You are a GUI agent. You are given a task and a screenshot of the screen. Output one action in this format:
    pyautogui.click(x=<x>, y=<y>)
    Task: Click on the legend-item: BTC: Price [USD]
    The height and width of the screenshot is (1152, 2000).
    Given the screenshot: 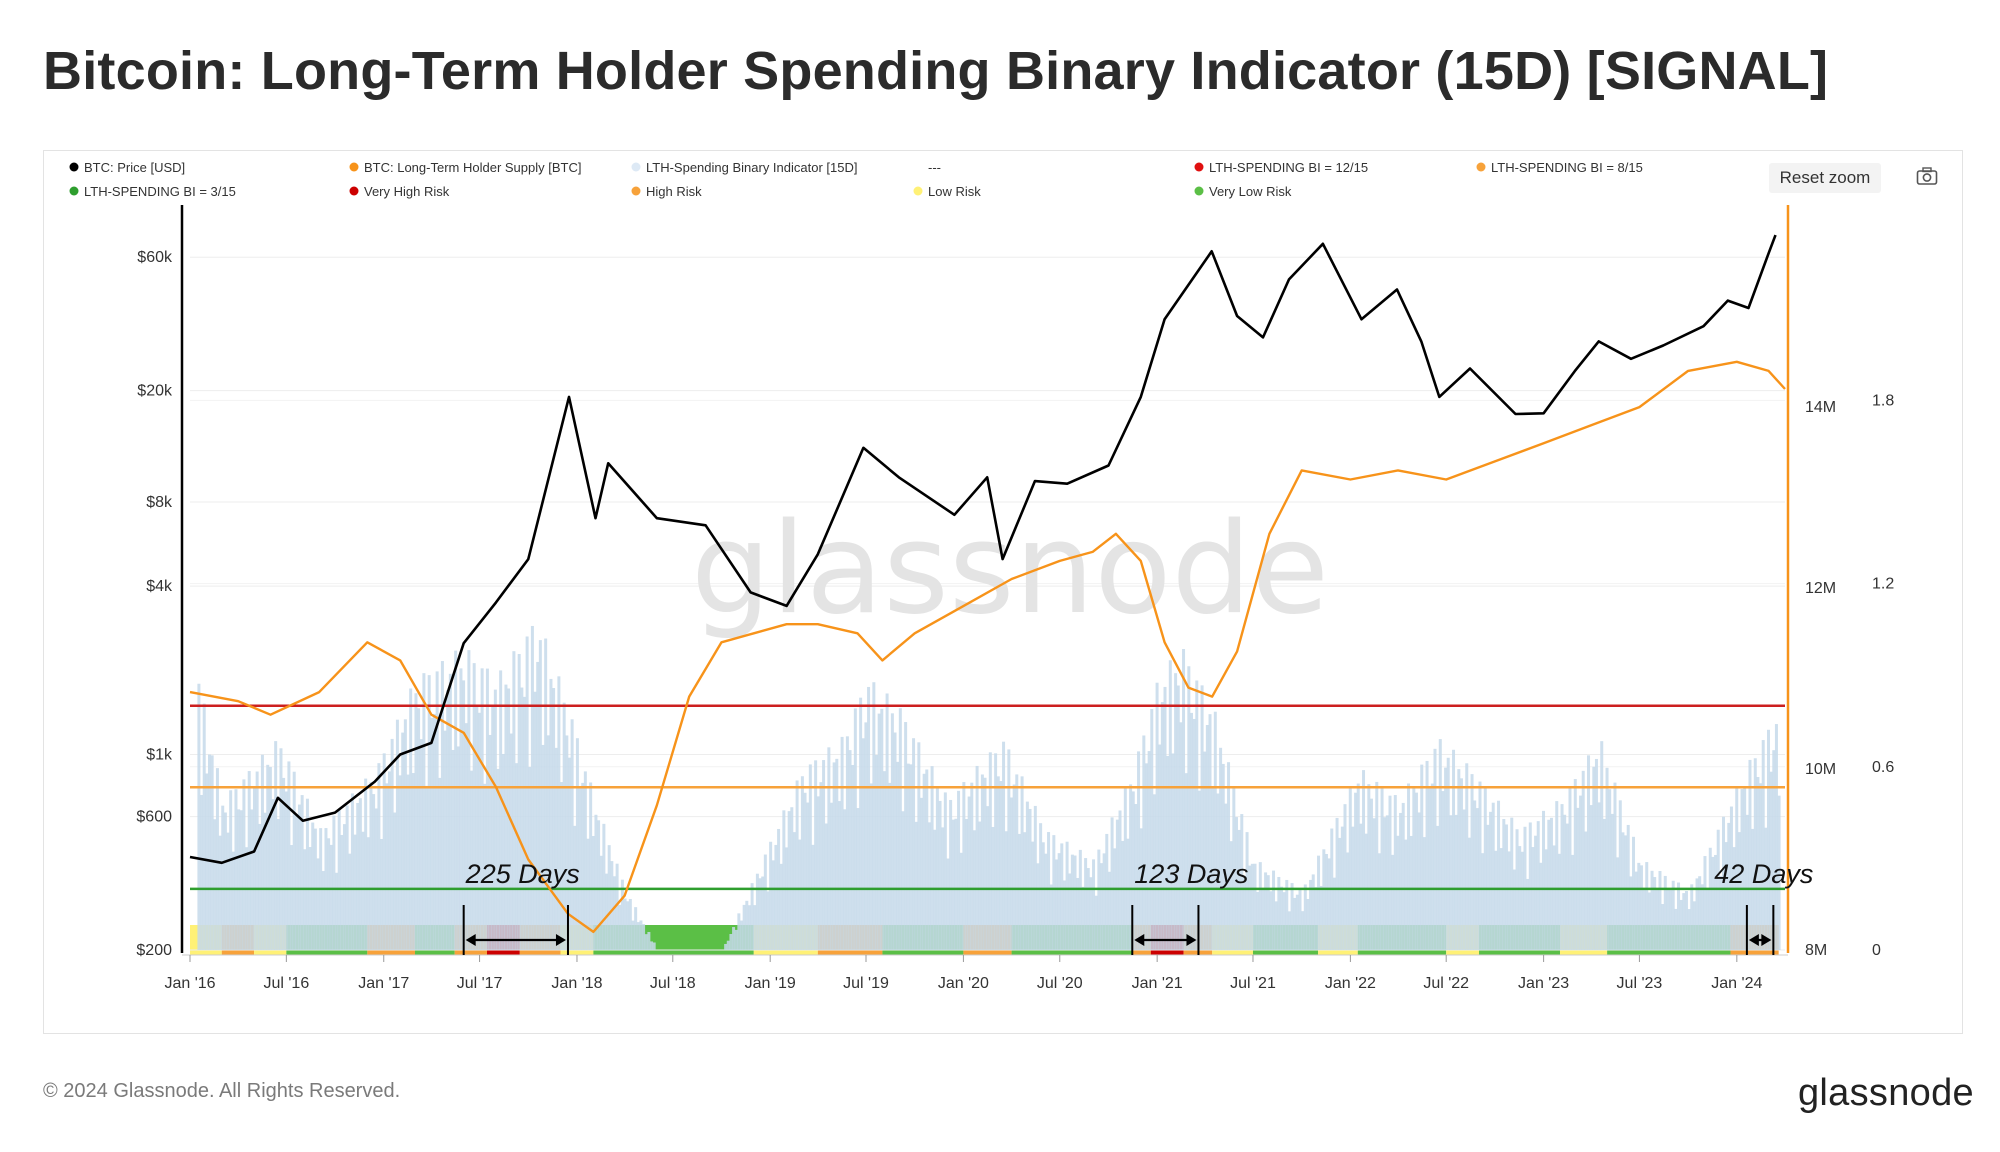 What is the action you would take?
    pyautogui.click(x=127, y=167)
    